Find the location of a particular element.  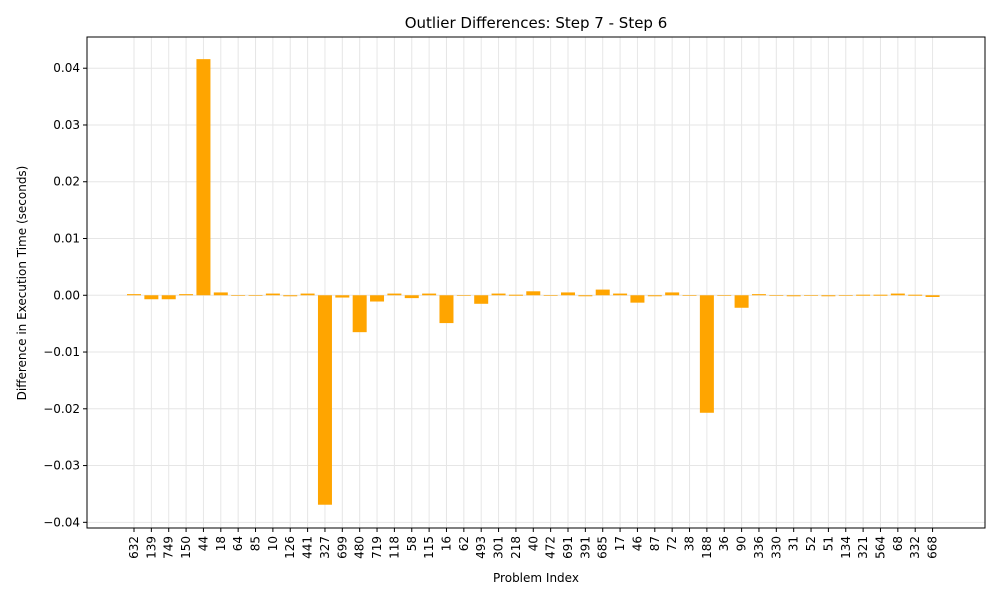

y-tick-label: −0.04 is located at coordinates (61, 522).